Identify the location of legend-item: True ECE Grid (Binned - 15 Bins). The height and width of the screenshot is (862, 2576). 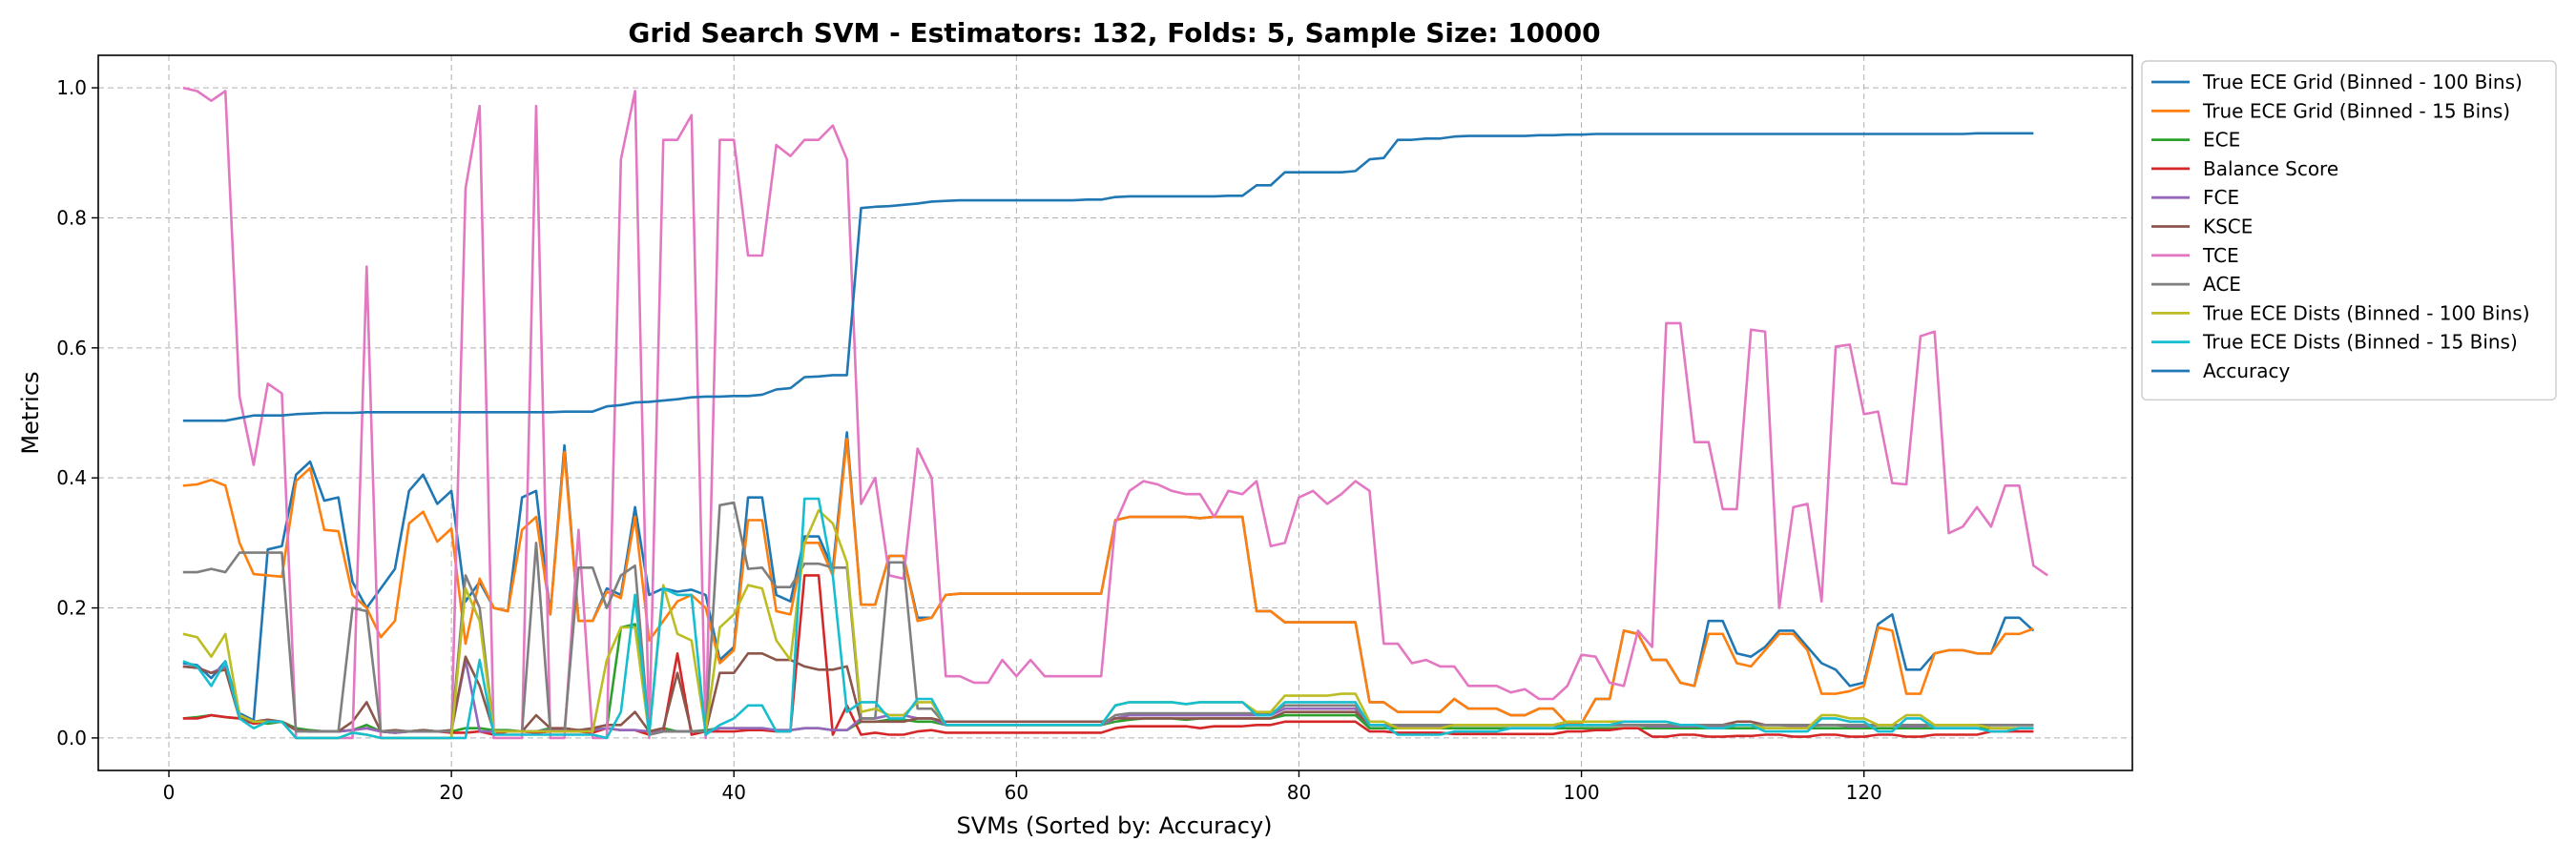
(2330, 110).